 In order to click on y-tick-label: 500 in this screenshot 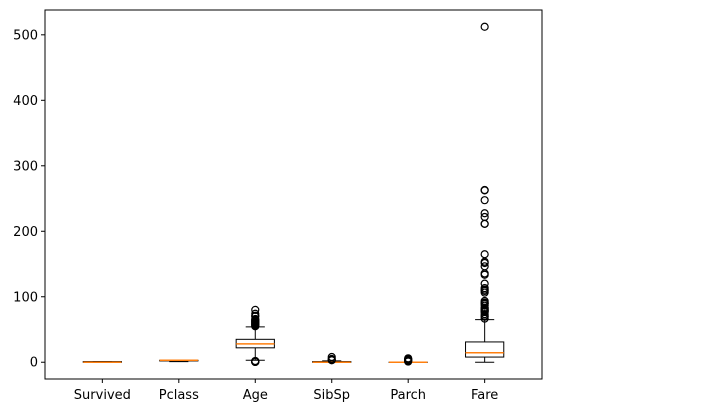, I will do `click(25, 35)`.